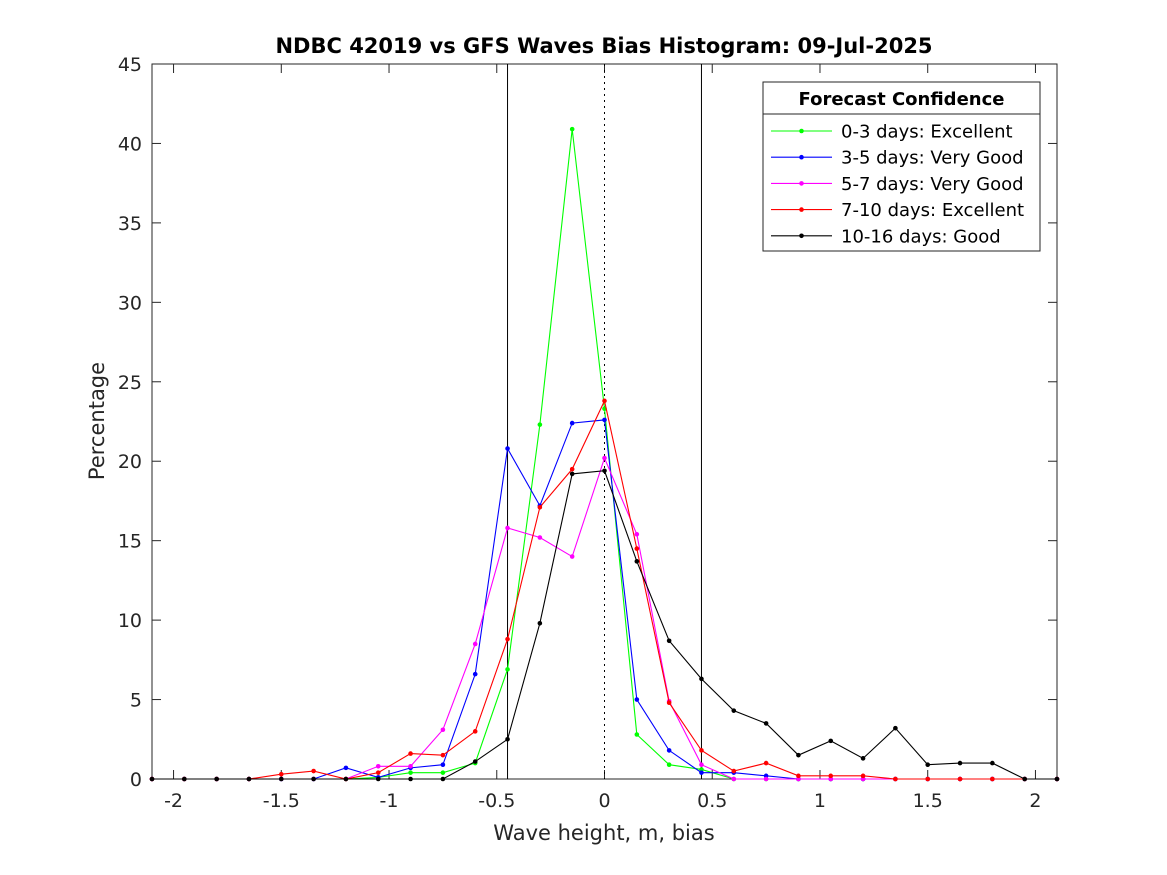  I want to click on y-tick-label: 15, so click(130, 542).